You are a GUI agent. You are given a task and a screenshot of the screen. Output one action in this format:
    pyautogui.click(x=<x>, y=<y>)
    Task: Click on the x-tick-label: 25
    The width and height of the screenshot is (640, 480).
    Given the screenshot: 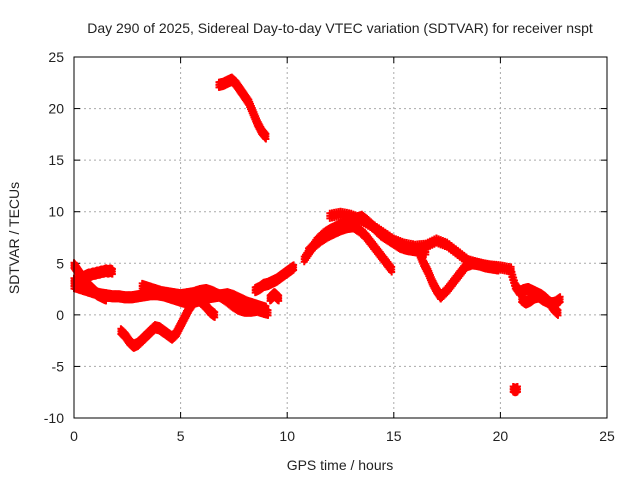 What is the action you would take?
    pyautogui.click(x=607, y=436)
    